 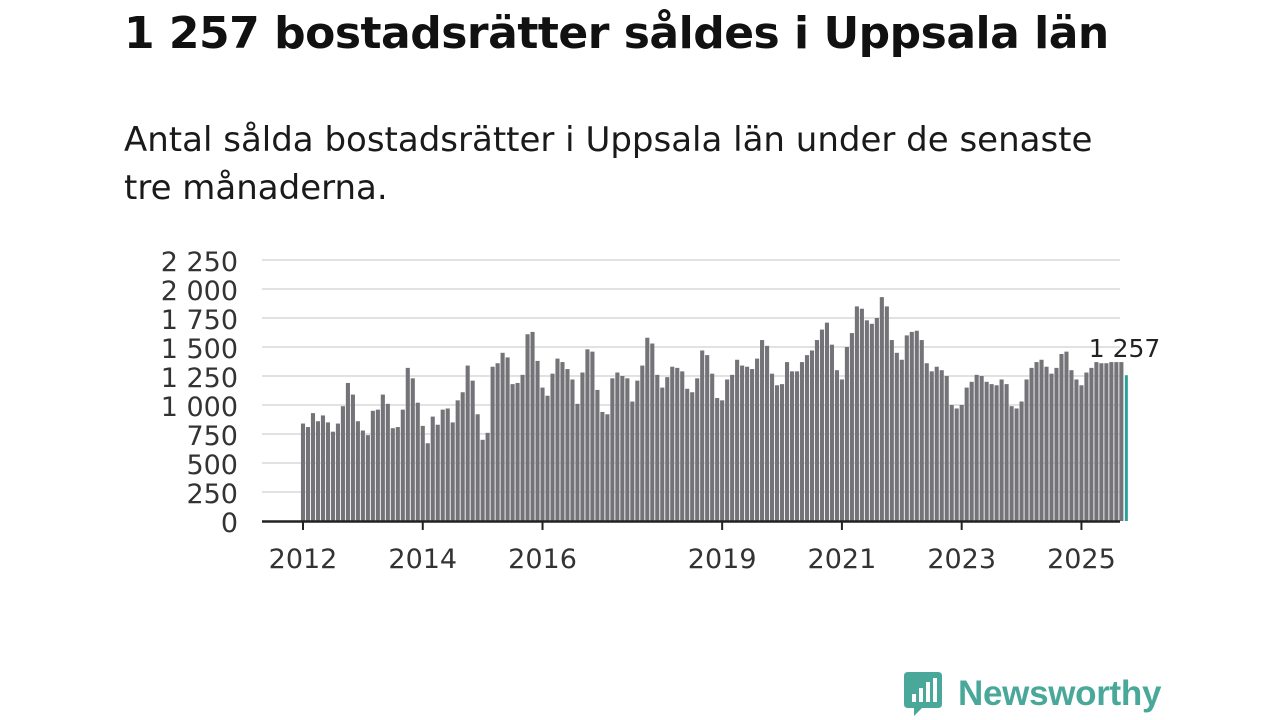 I want to click on last-value-label: 1 257, so click(x=1125, y=348).